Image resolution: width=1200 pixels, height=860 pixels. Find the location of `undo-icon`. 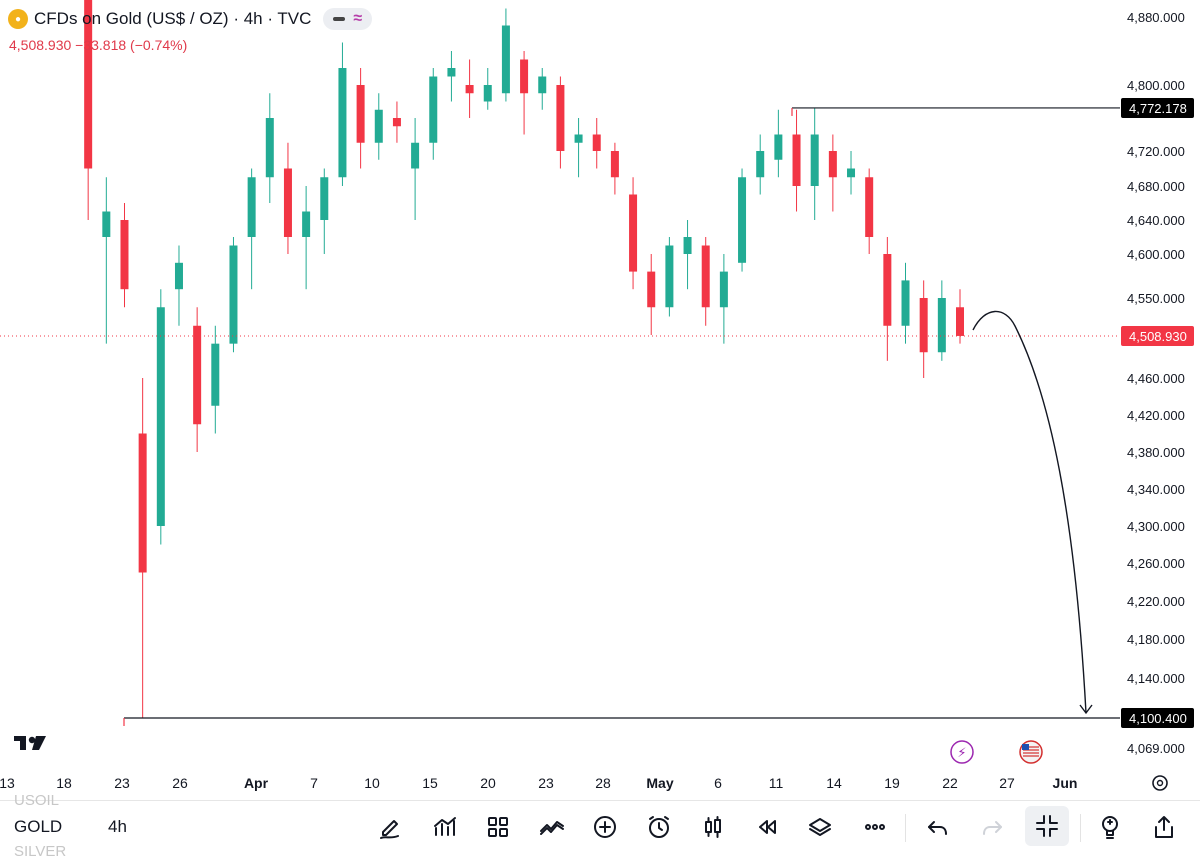

undo-icon is located at coordinates (938, 827).